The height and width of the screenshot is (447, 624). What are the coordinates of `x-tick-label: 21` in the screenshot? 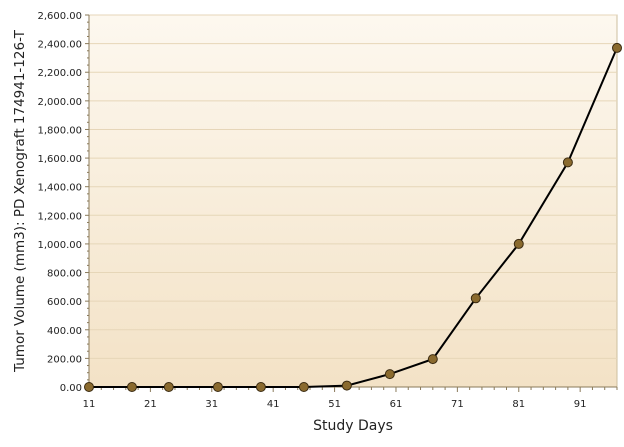 It's located at (150, 404).